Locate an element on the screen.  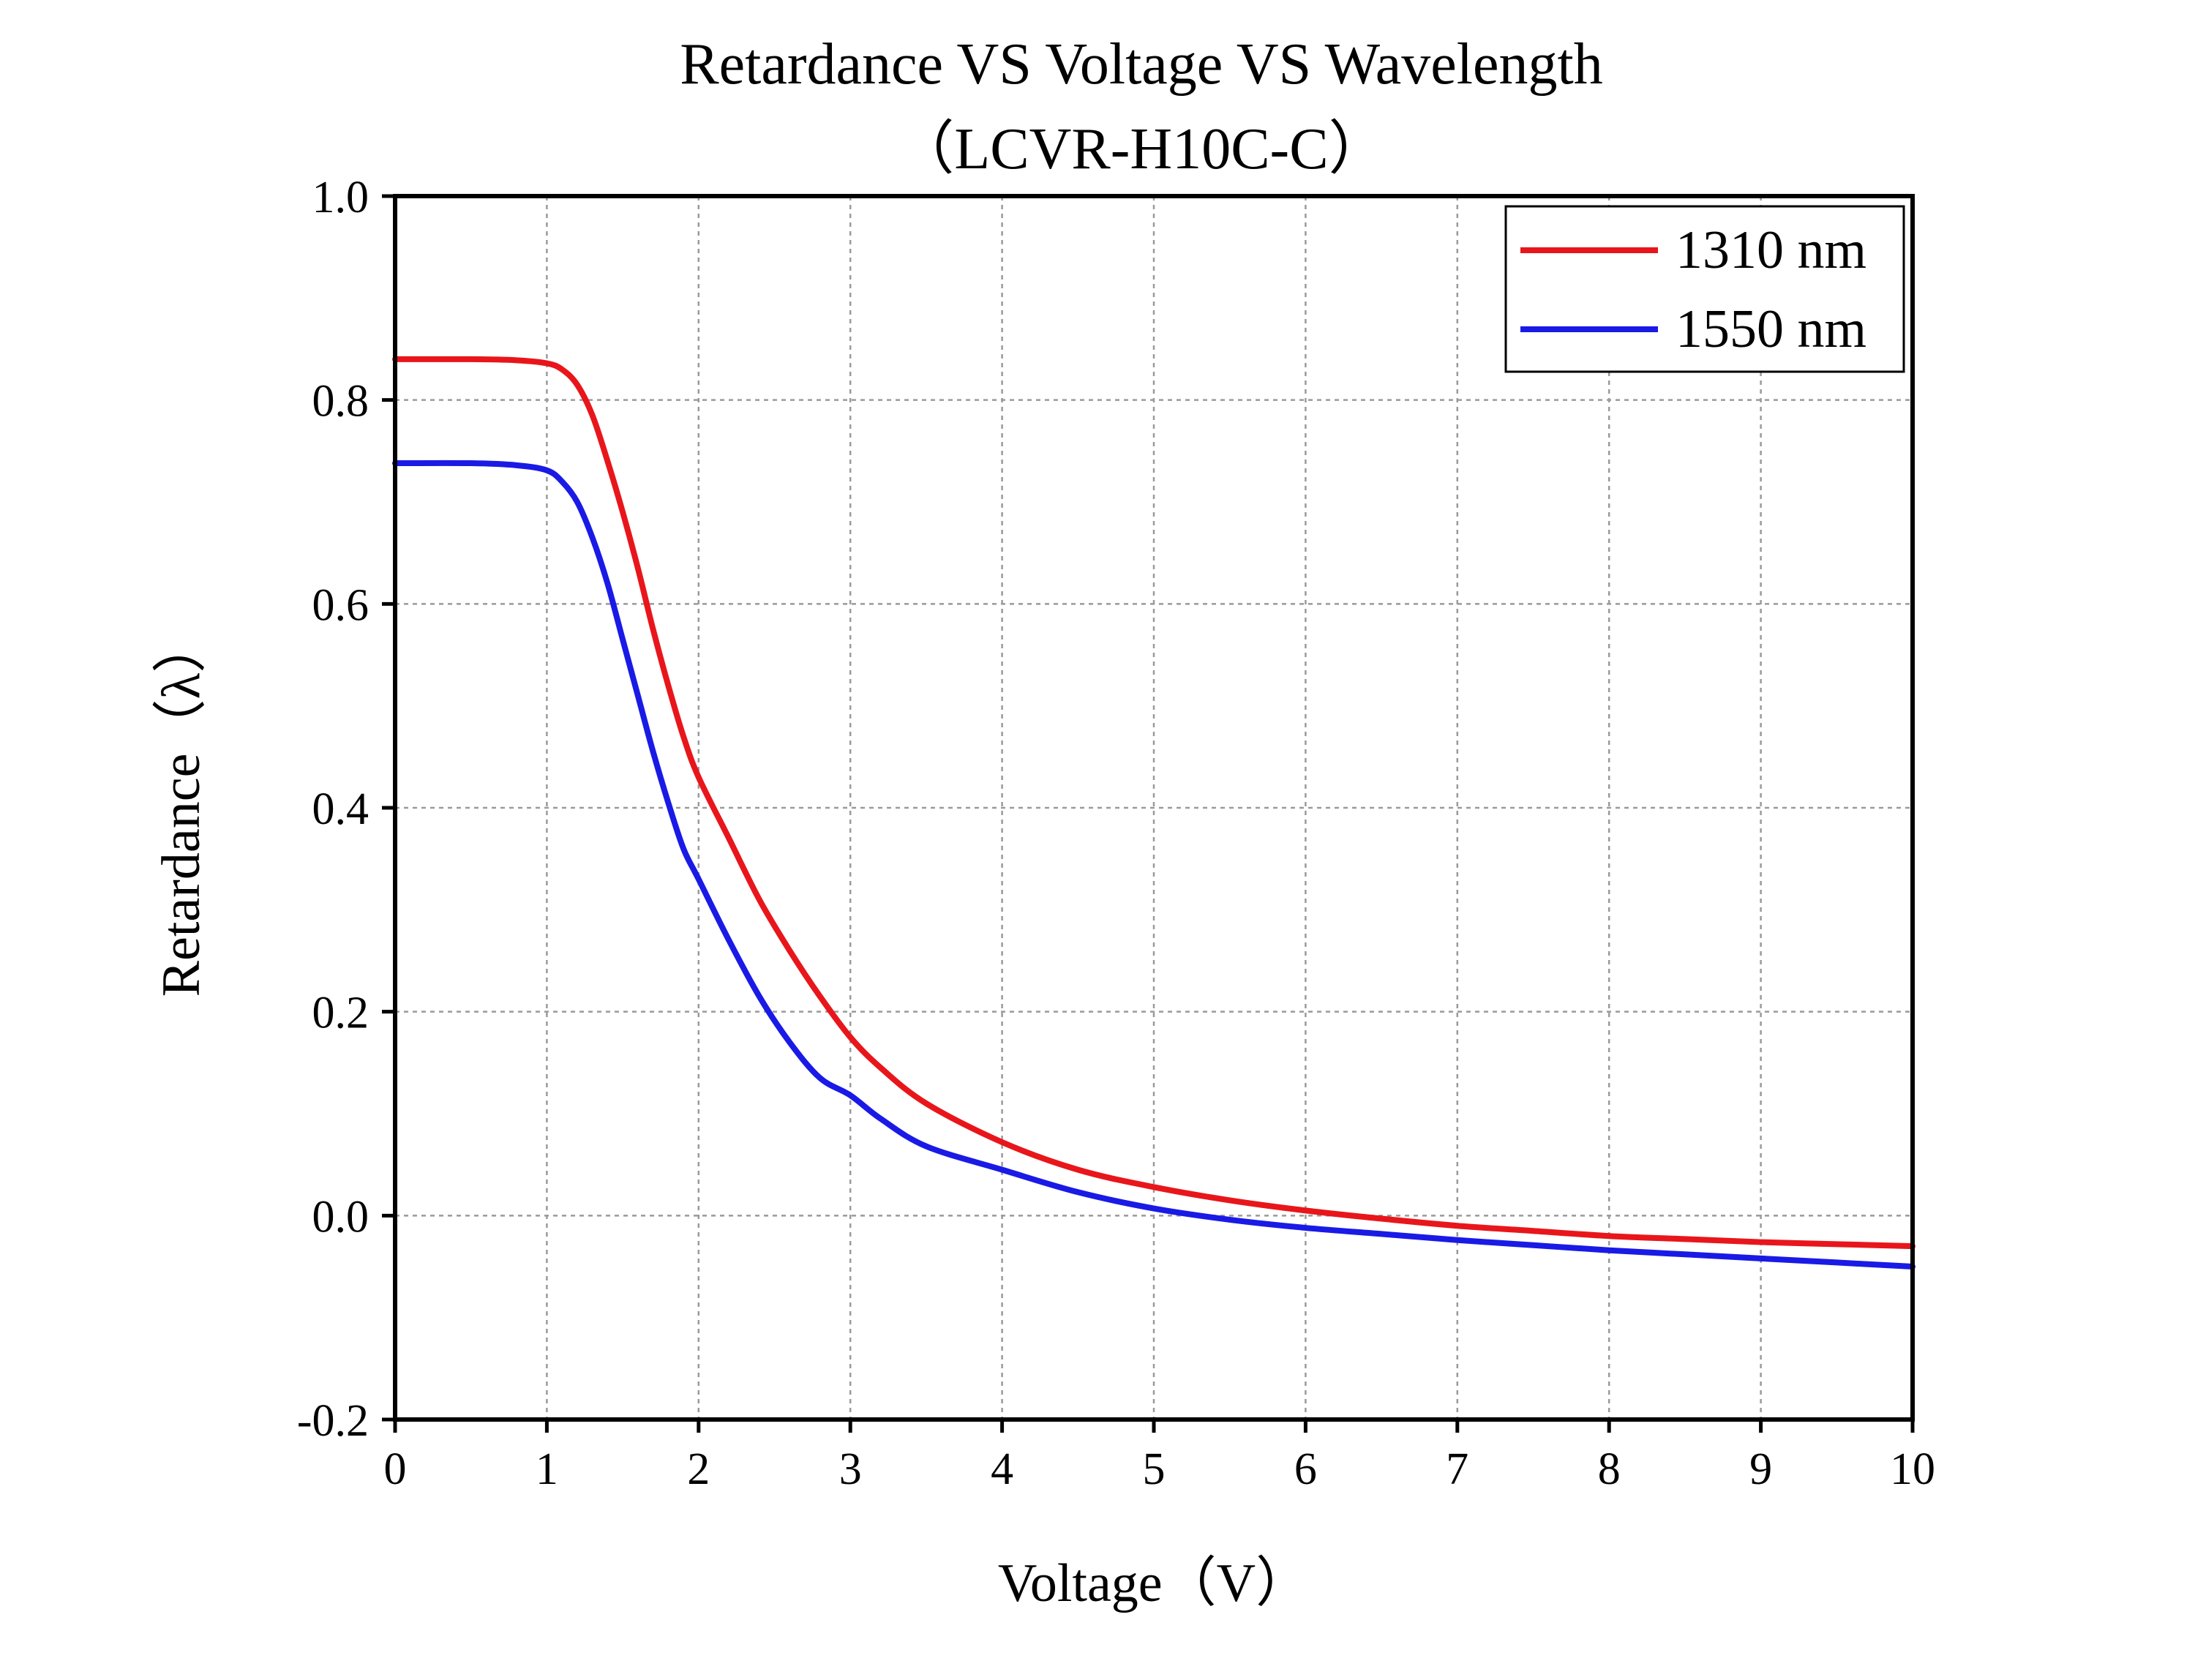
y-axis-label: Retardance（λ） is located at coordinates (181, 808).